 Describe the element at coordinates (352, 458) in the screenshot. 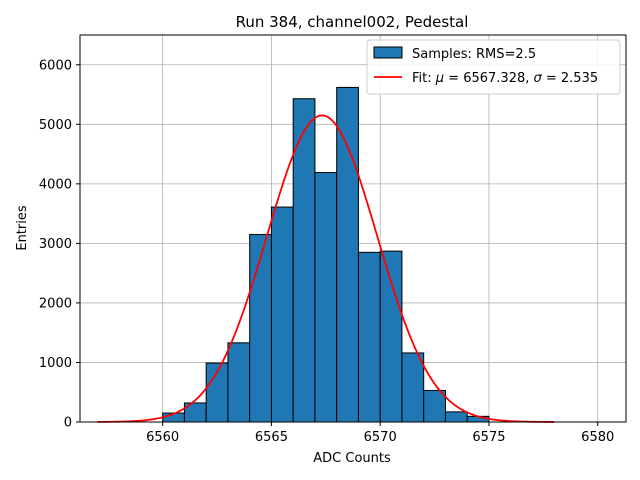

I see `x-axis-label: ADC Counts` at that location.